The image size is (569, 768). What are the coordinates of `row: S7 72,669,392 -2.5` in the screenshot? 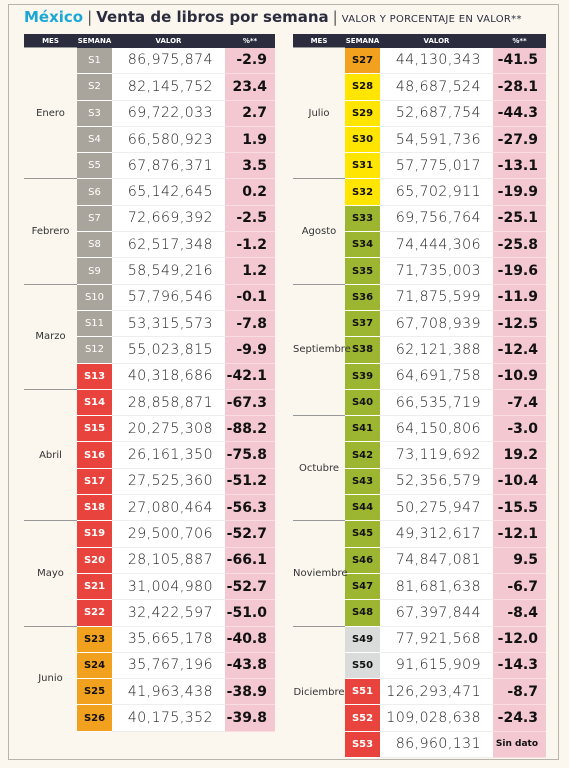 It's located at (149, 219).